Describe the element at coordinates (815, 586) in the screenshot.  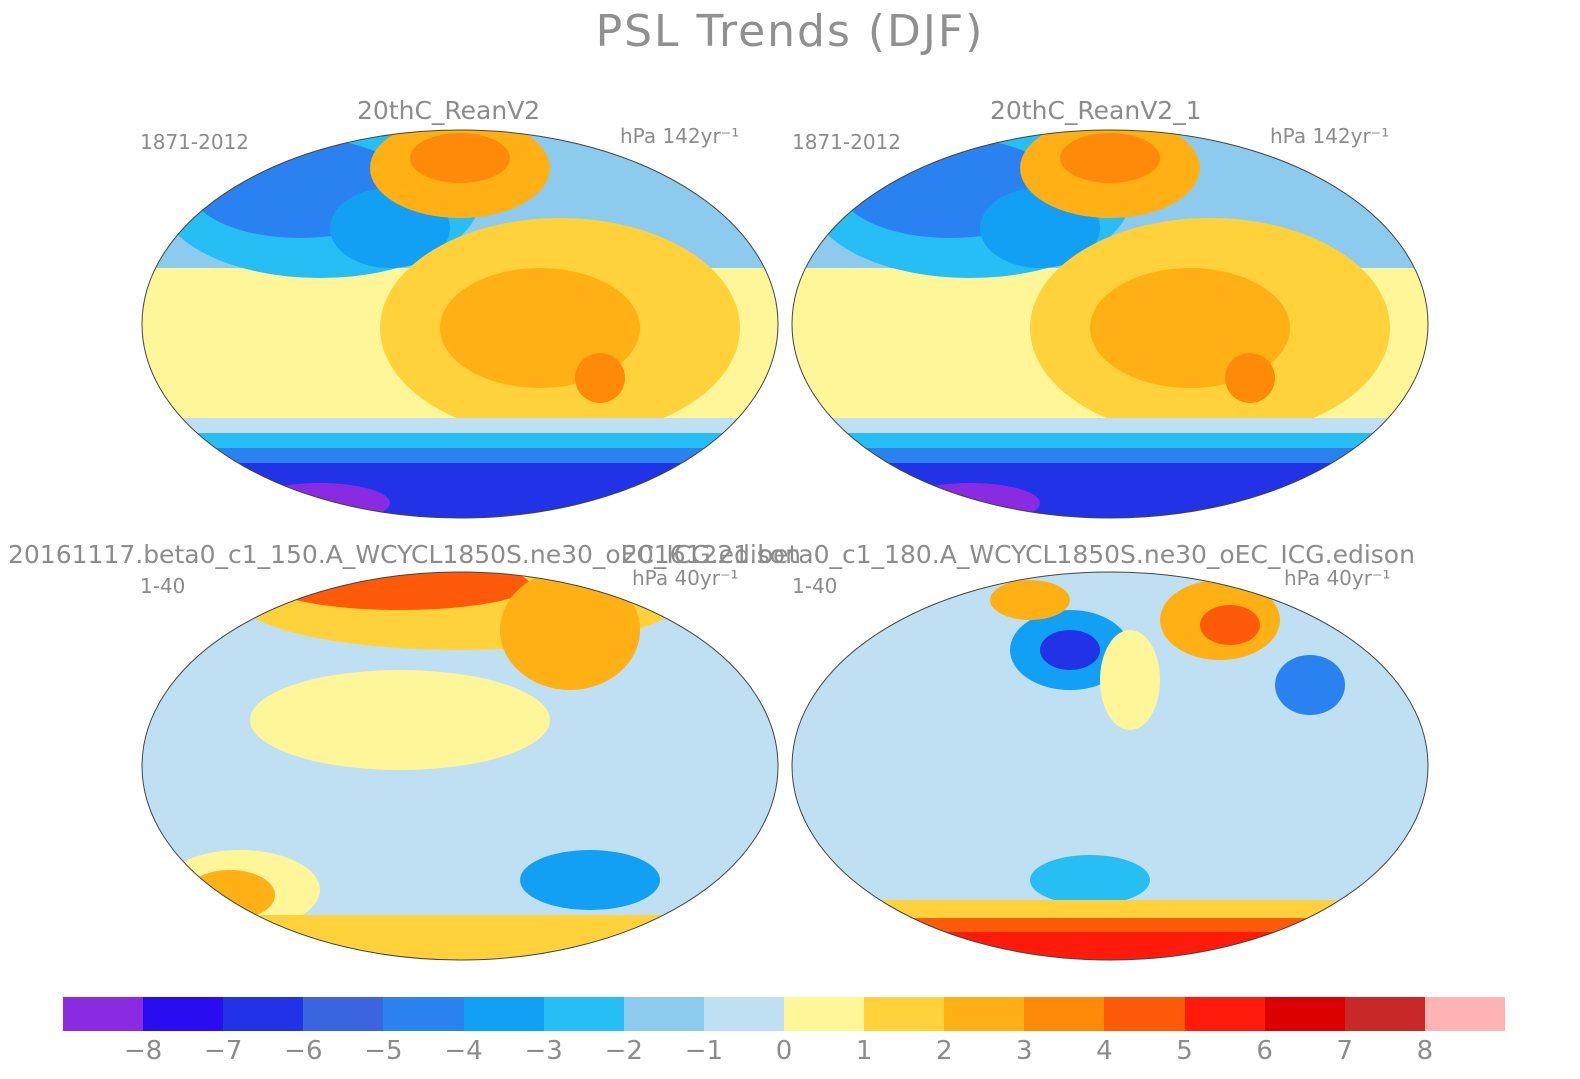
I see `panel-4-period: 1-40` at that location.